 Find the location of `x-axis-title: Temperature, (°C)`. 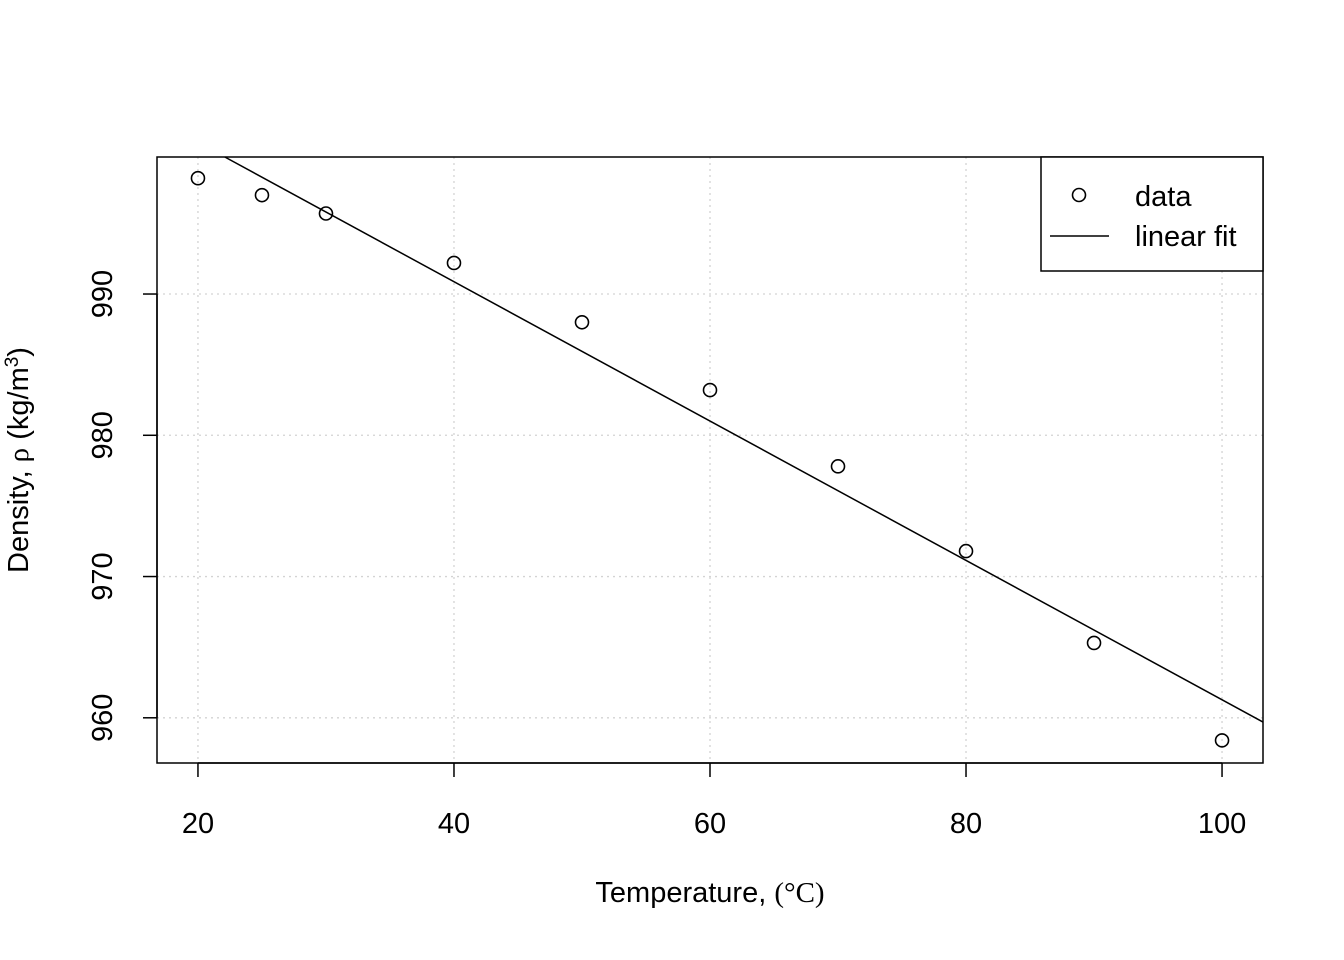

x-axis-title: Temperature, (°C) is located at coordinates (709, 893).